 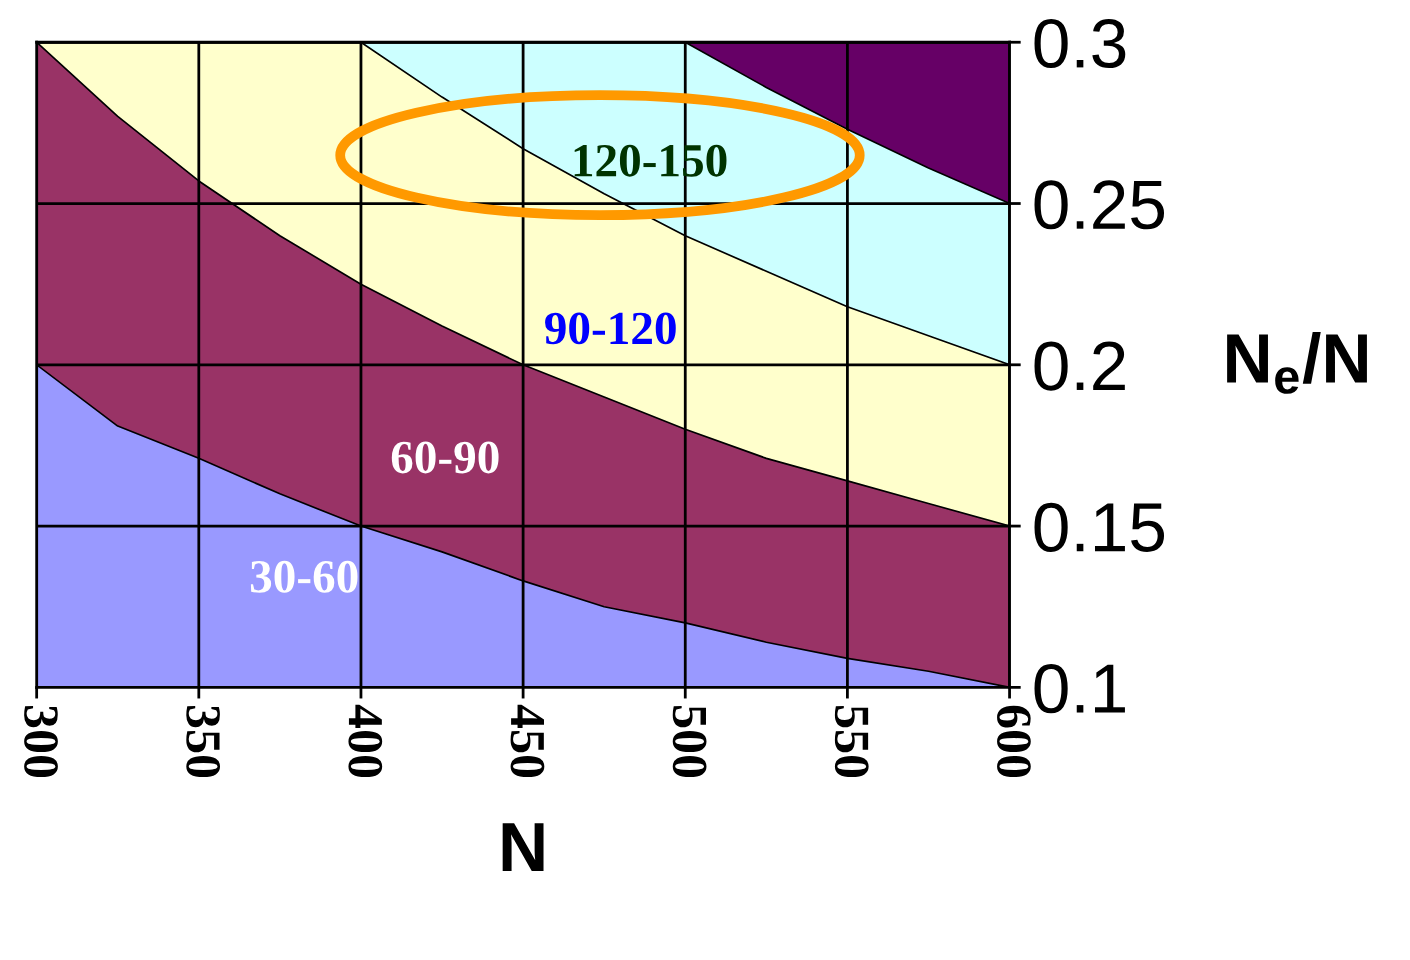 I want to click on x-tick-label: 400, so click(x=365, y=741).